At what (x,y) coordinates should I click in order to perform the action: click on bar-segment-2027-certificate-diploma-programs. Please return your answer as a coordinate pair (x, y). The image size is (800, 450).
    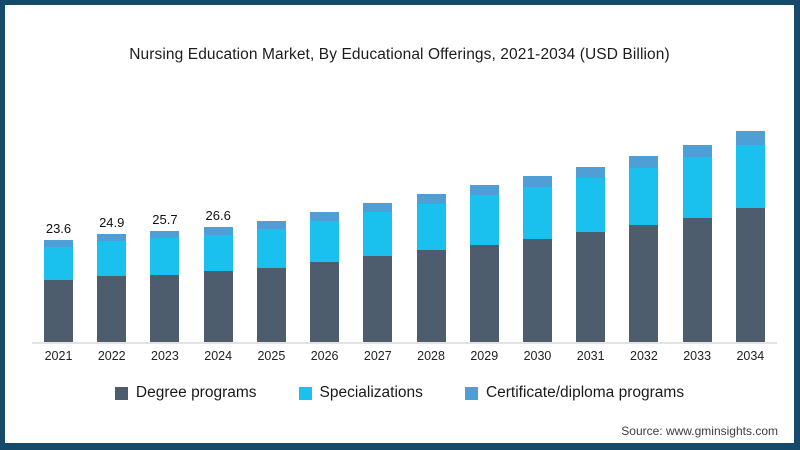
    Looking at the image, I should click on (378, 207).